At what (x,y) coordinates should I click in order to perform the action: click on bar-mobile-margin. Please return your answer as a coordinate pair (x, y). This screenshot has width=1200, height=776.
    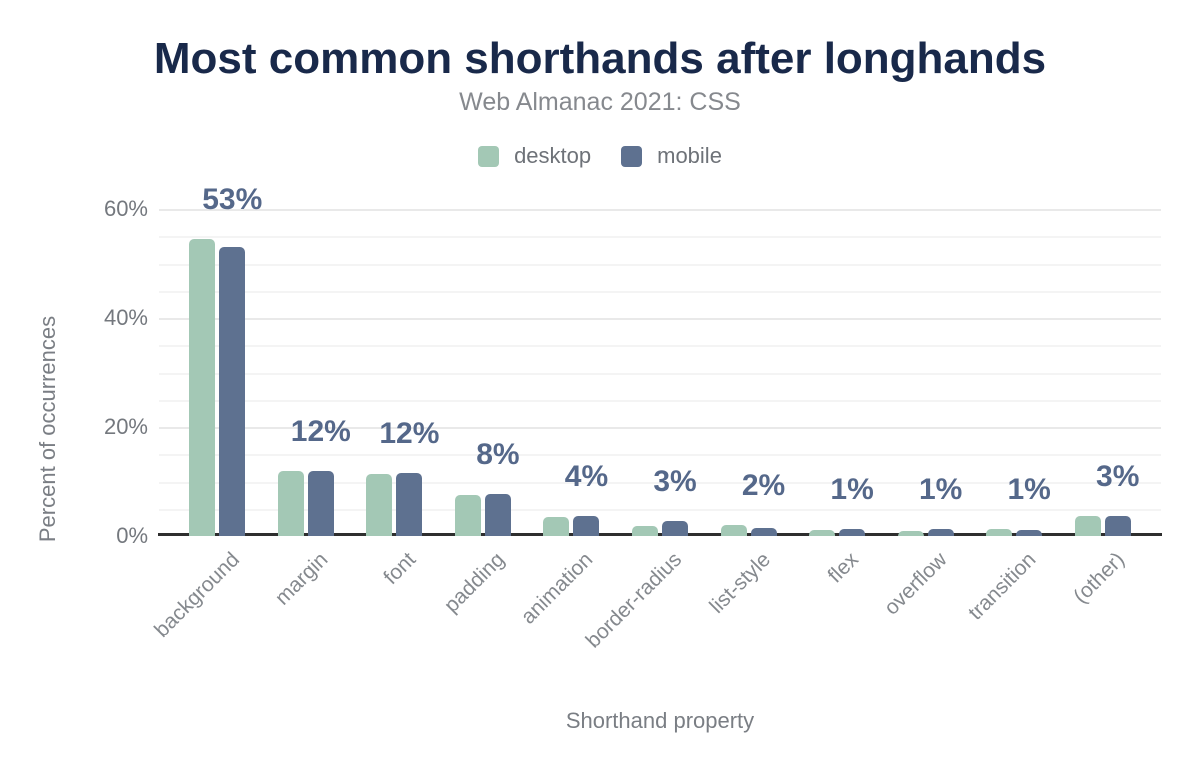
    Looking at the image, I should click on (320, 503).